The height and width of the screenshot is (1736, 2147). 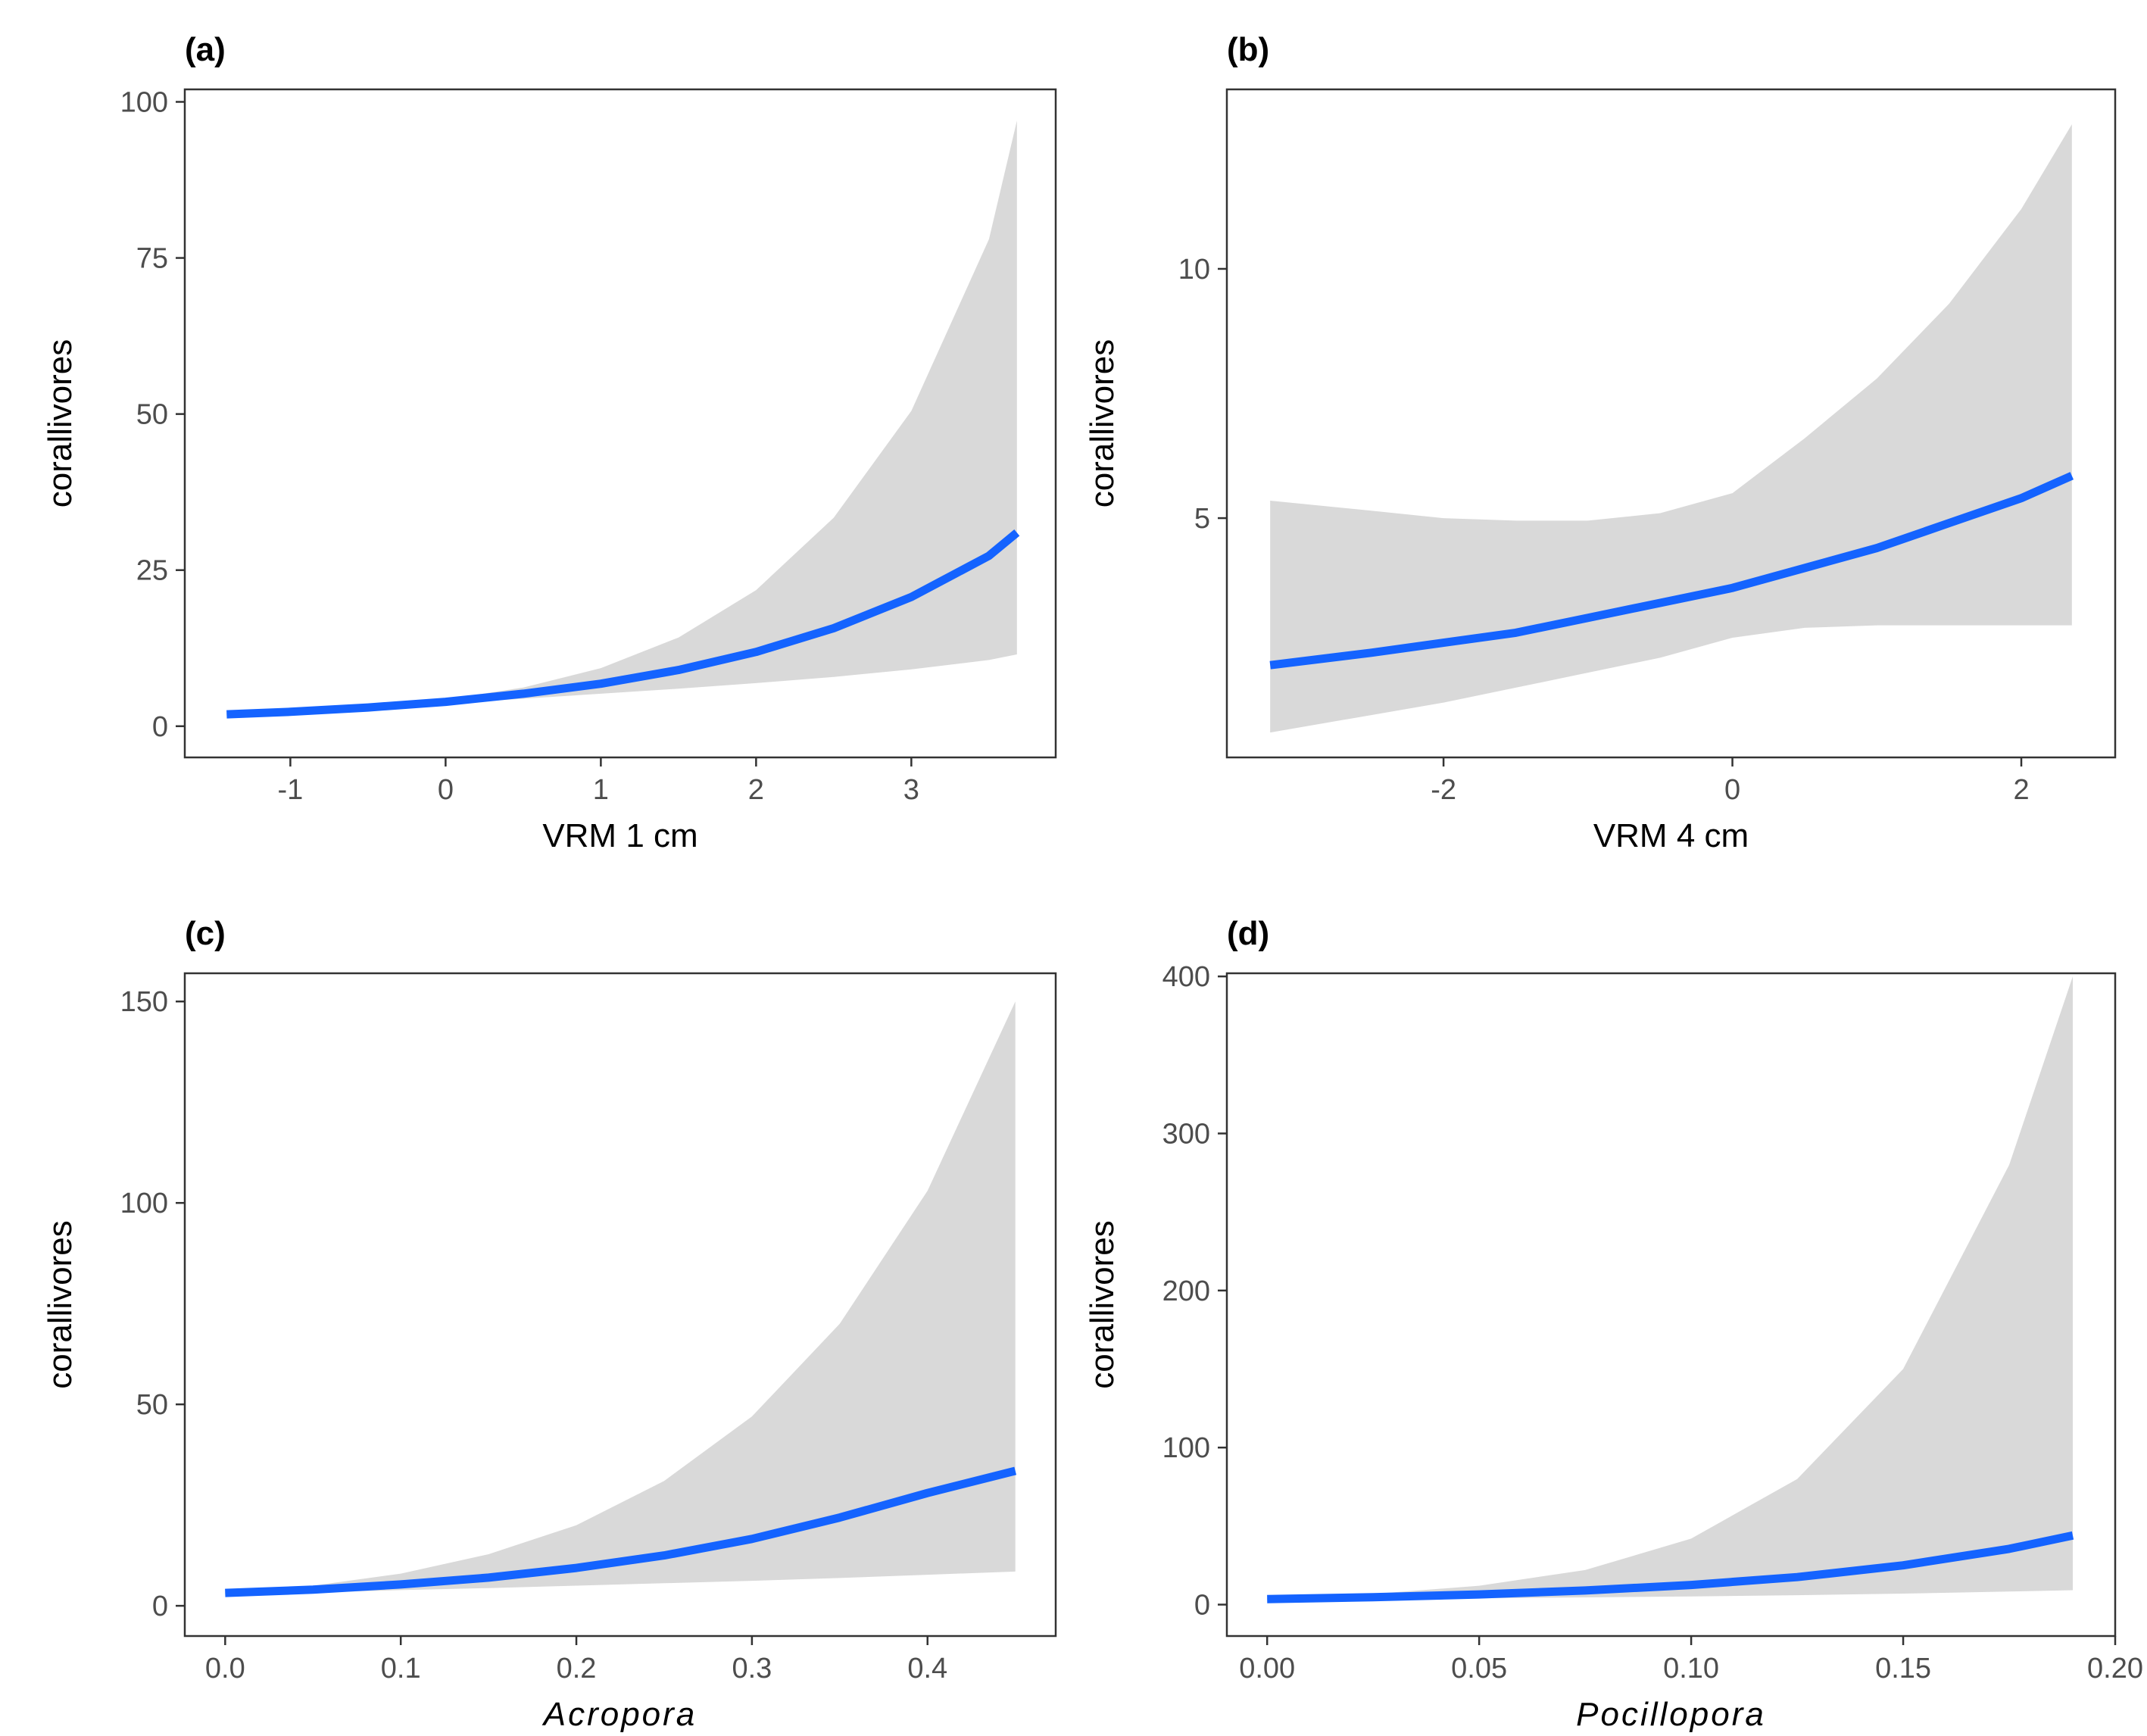 What do you see at coordinates (752, 1668) in the screenshot?
I see `x-tick-label: 0.3` at bounding box center [752, 1668].